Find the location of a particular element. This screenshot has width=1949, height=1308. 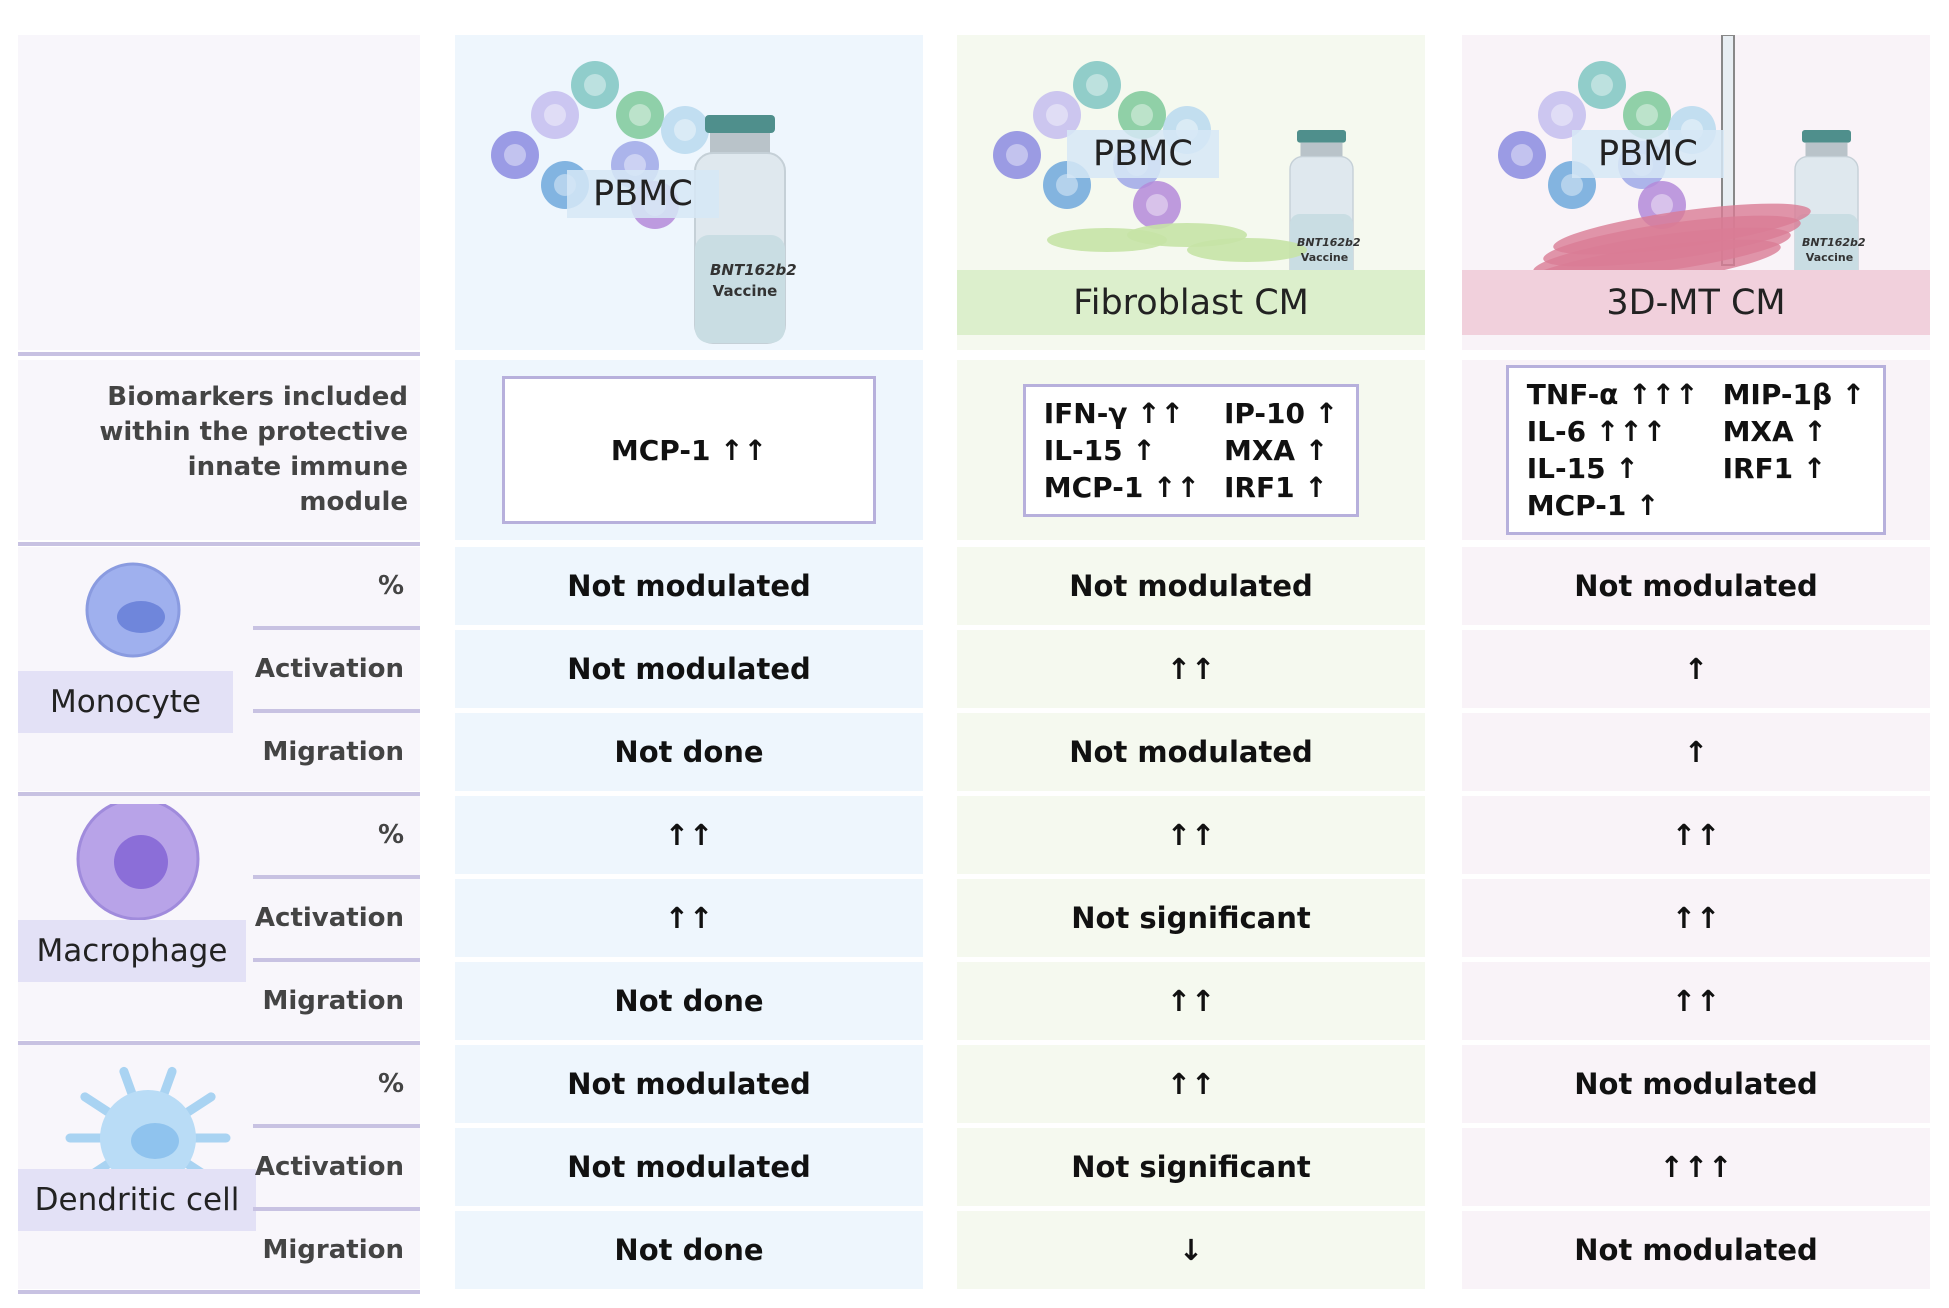

biomarker-cell: MCP-1 ↑↑ is located at coordinates (689, 450).